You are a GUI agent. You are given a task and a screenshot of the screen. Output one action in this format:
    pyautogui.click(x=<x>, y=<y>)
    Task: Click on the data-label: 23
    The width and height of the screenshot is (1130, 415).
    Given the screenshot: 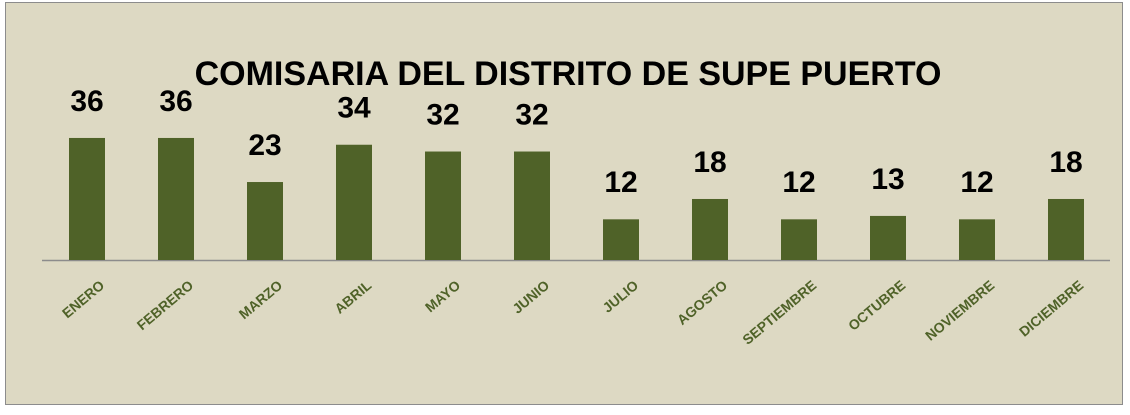 What is the action you would take?
    pyautogui.click(x=264, y=145)
    